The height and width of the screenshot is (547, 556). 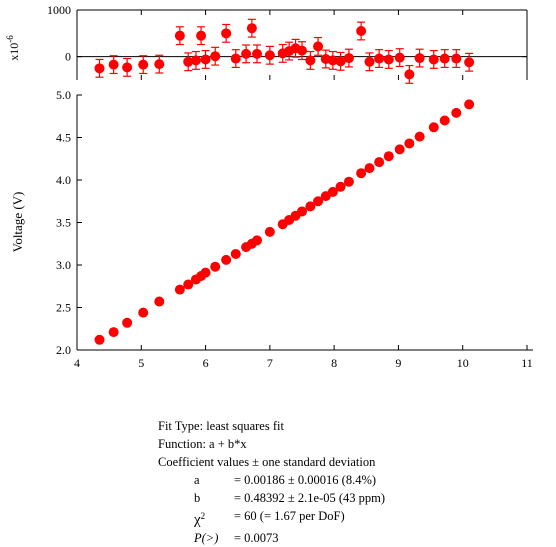 What do you see at coordinates (59, 10) in the screenshot?
I see `residual-ytick-label: 1000` at bounding box center [59, 10].